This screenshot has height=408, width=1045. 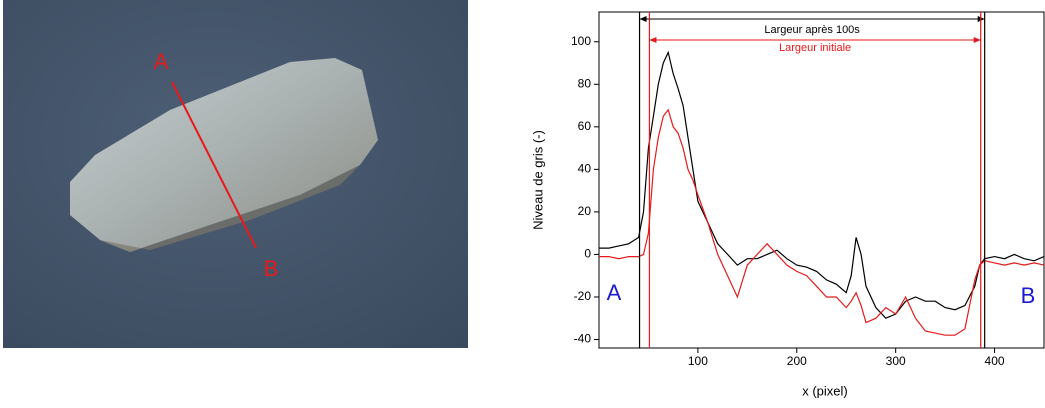 I want to click on x-tick-label: 400, so click(x=995, y=361).